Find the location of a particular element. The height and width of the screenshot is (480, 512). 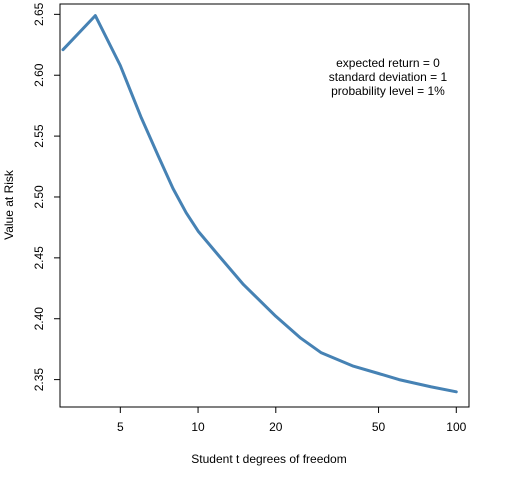

y-axis: 2.35 2.40 2.45 2.50 2.55 2.60 2.65 is located at coordinates (46, 196).